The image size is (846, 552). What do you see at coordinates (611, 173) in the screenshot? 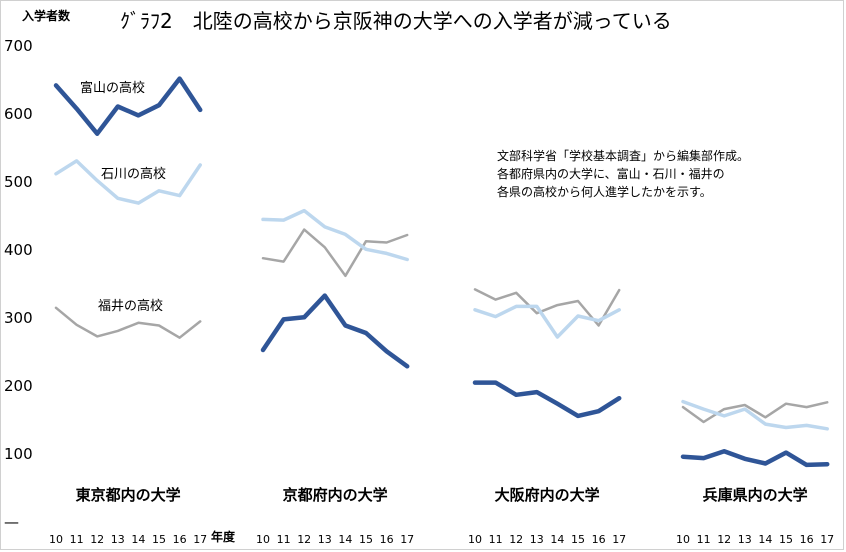
I see `note-line-2: 各都府県内の大学に、富山・石川・福井の` at bounding box center [611, 173].